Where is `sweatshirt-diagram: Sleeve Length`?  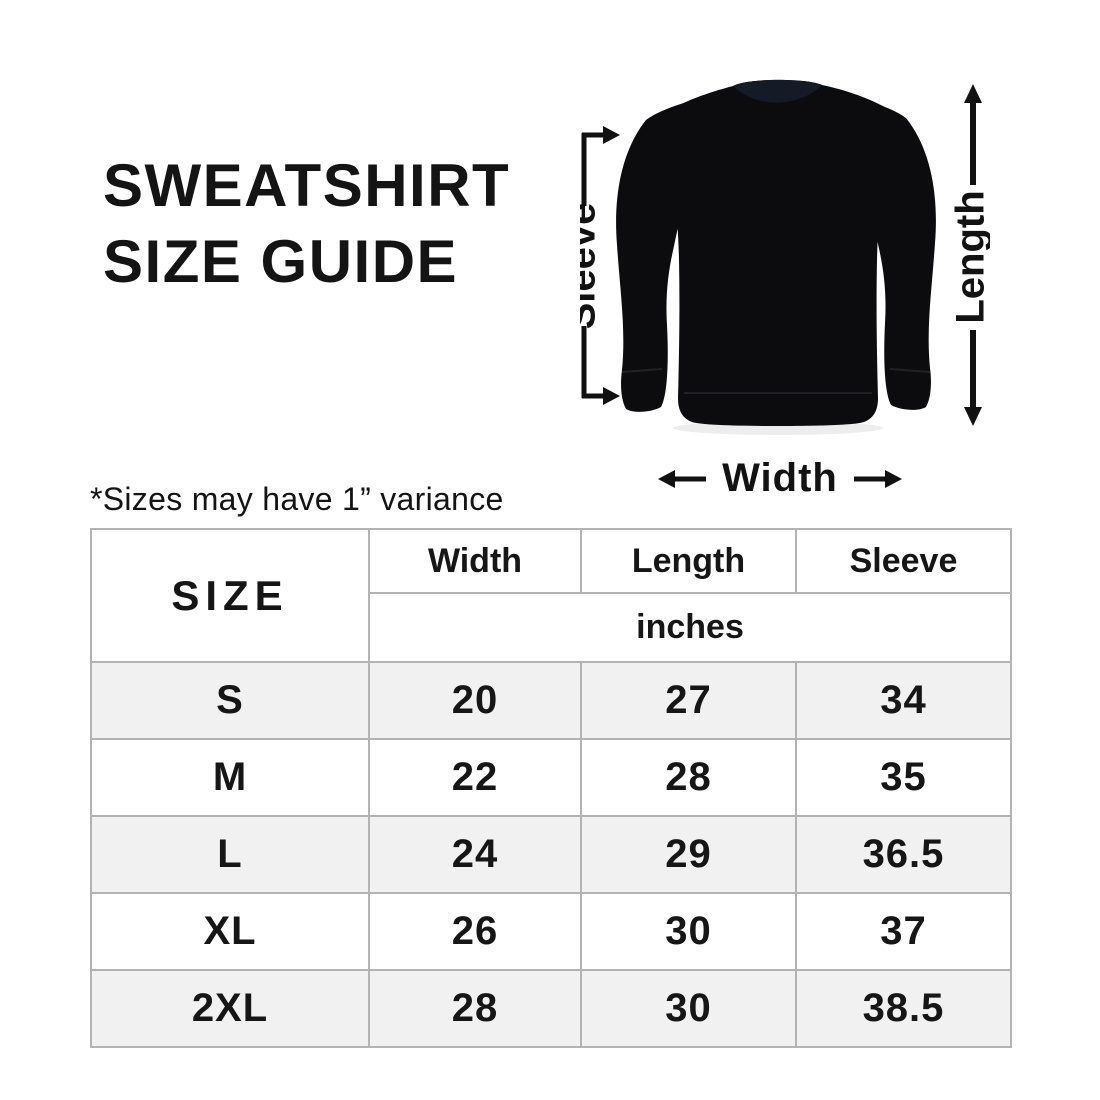
sweatshirt-diagram: Sleeve Length is located at coordinates (785, 257).